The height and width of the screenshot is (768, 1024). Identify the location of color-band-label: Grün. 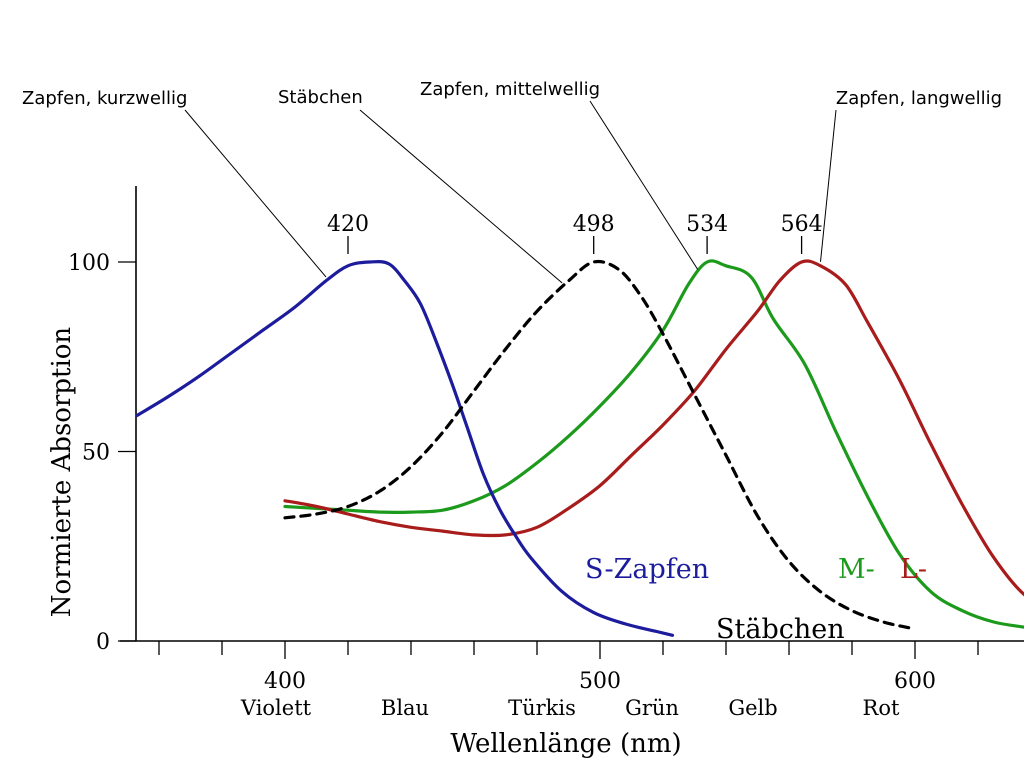
(652, 708).